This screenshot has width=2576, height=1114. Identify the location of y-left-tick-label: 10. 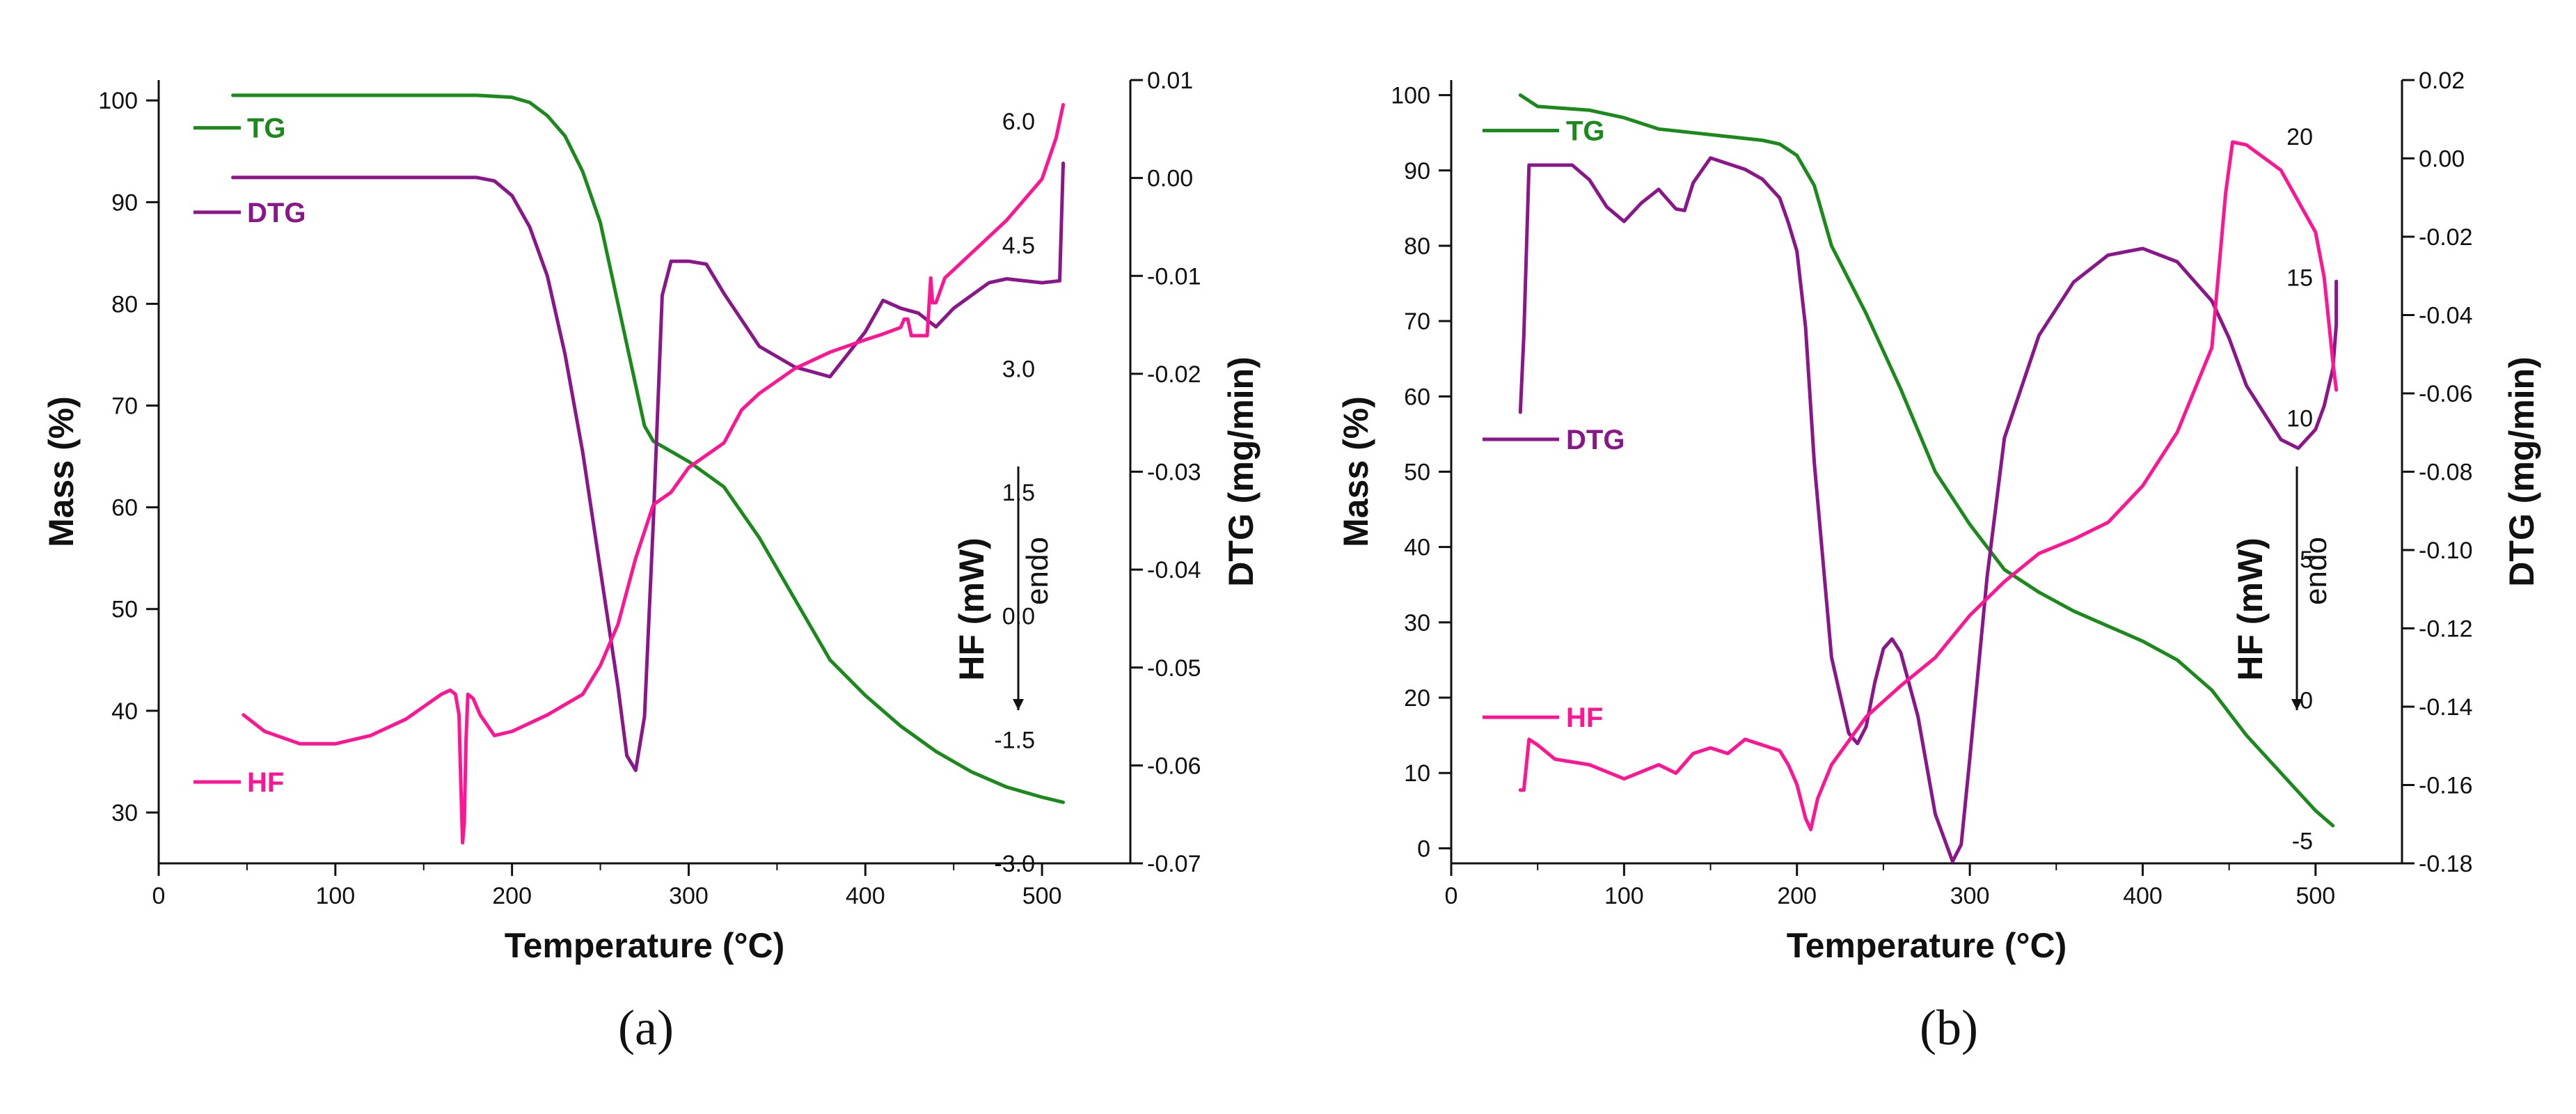
(1417, 773).